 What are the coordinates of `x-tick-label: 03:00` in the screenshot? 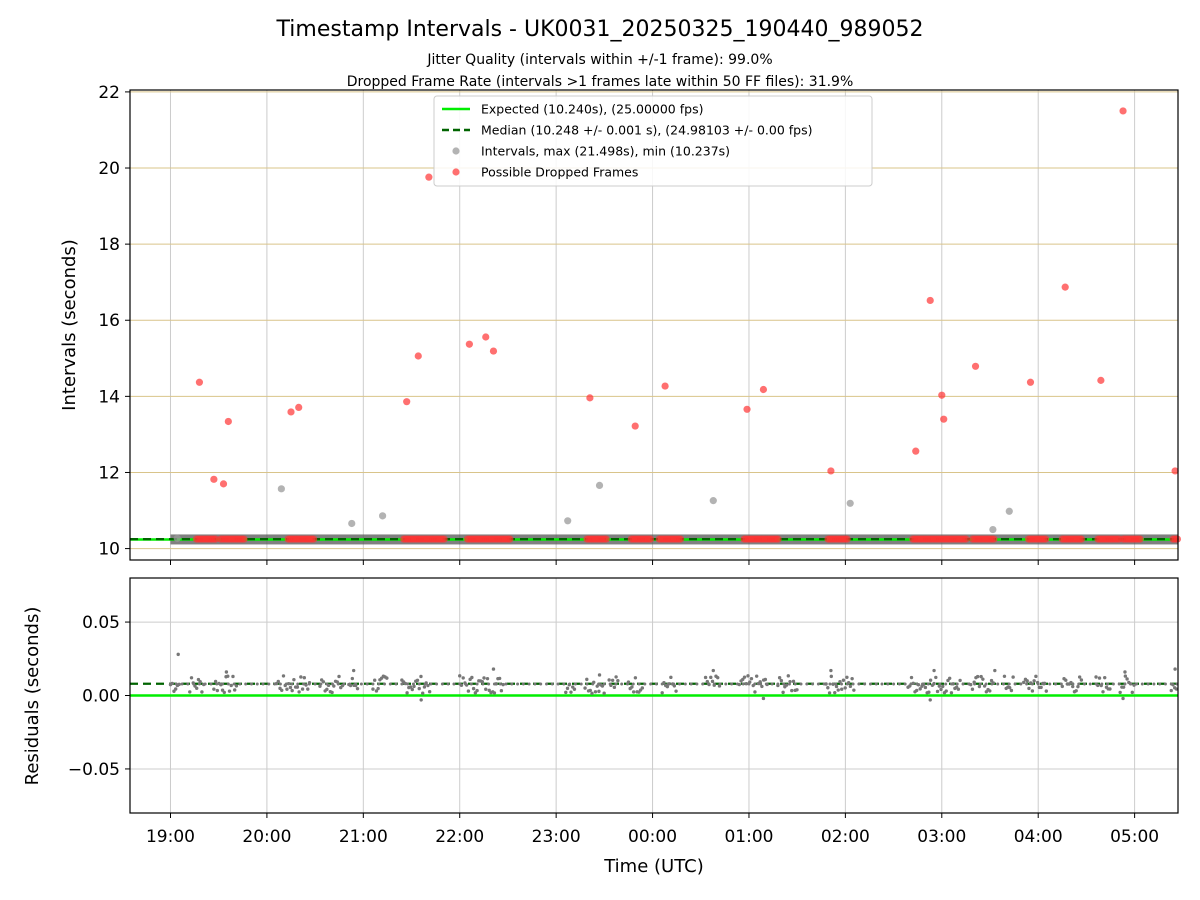 It's located at (941, 837).